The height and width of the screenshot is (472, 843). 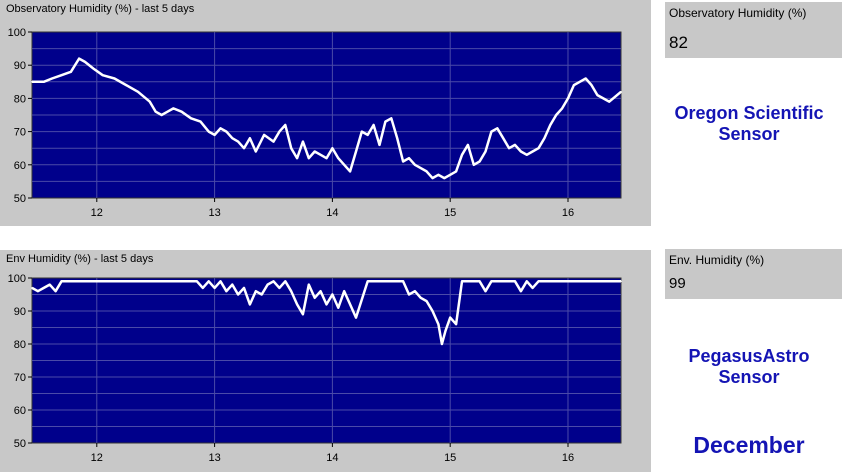 I want to click on observatory-readout-title: Observatory Humidity (%), so click(x=738, y=13).